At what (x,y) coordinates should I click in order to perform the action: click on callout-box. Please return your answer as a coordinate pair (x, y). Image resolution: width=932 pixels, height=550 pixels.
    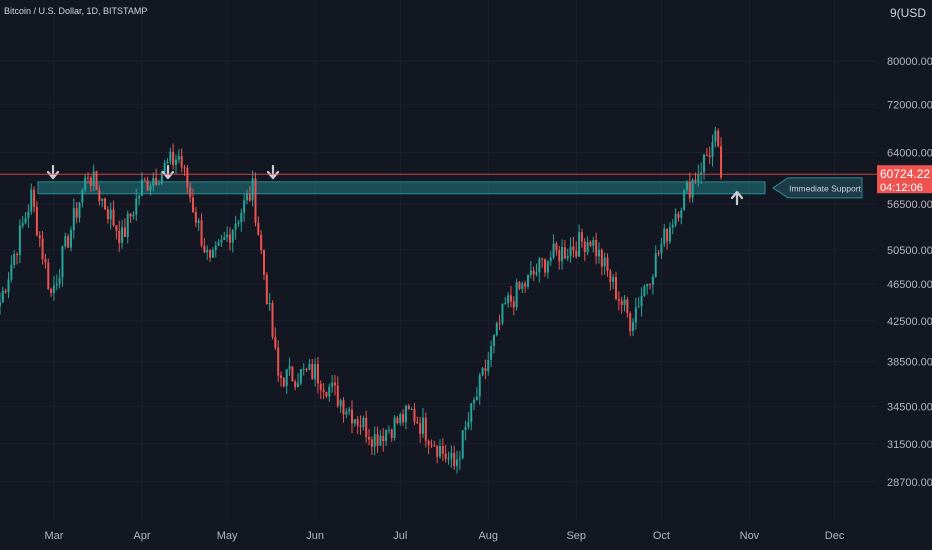
    Looking at the image, I should click on (817, 188).